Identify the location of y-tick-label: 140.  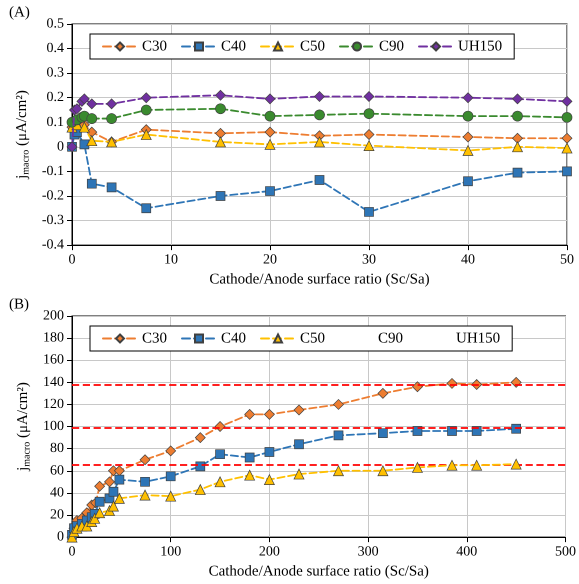
(53, 382).